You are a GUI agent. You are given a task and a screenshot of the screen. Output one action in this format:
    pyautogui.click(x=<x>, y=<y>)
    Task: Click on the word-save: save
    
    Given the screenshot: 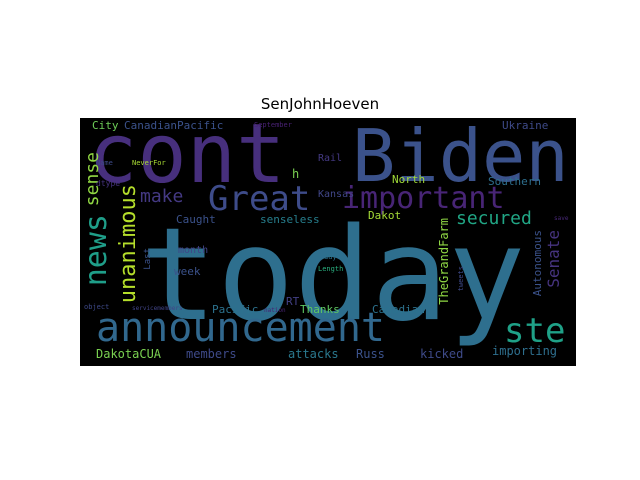 What is the action you would take?
    pyautogui.click(x=561, y=218)
    